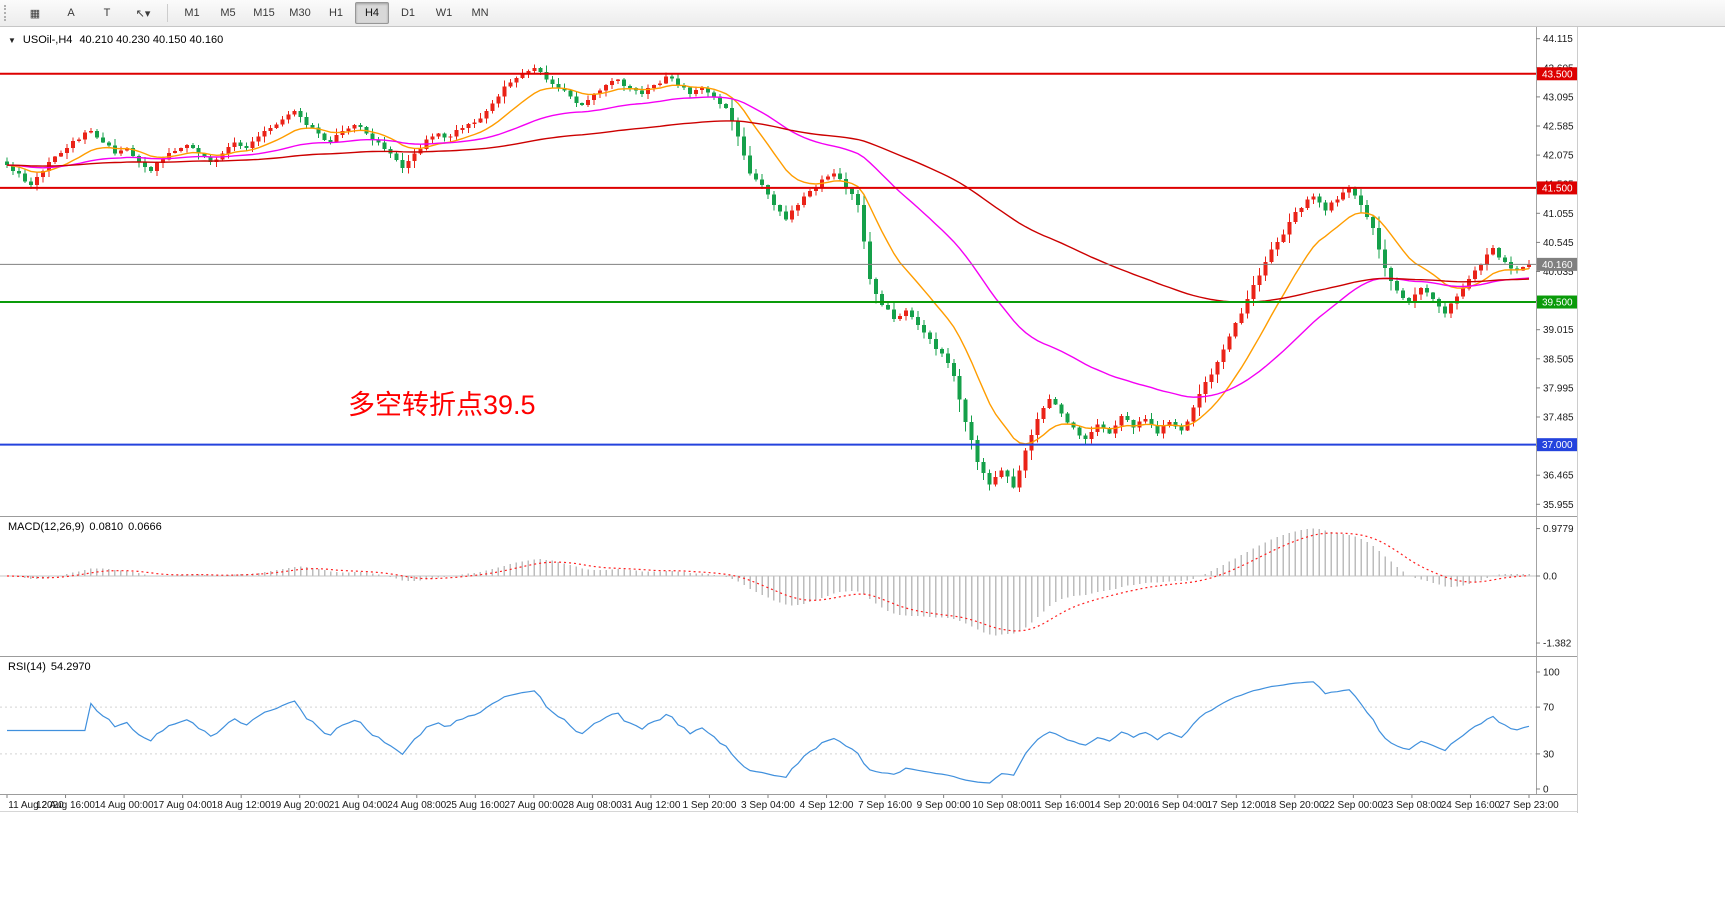  I want to click on time-axis-label: 9 Sep 00:00, so click(944, 805).